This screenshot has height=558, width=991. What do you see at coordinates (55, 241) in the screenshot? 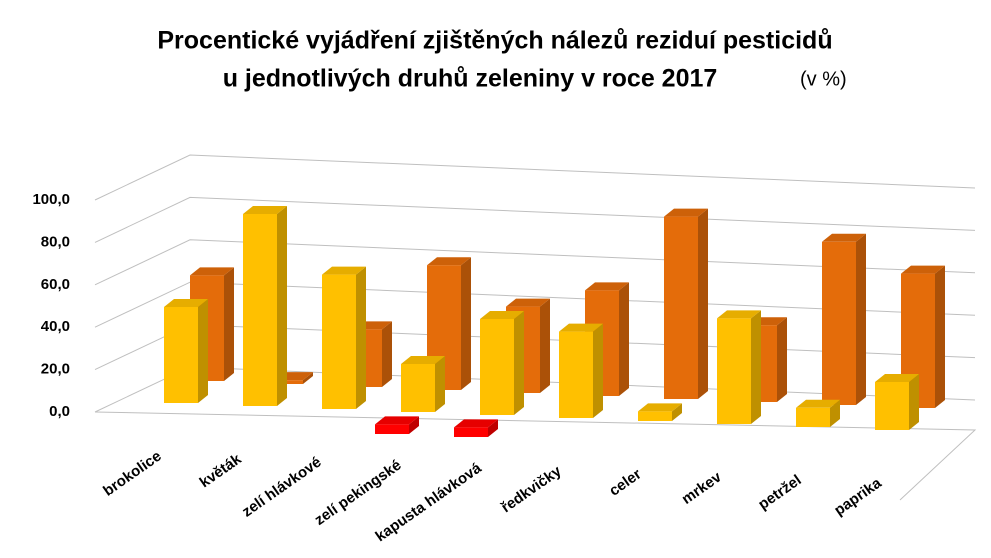
I see `y-tick-label: 80,0` at bounding box center [55, 241].